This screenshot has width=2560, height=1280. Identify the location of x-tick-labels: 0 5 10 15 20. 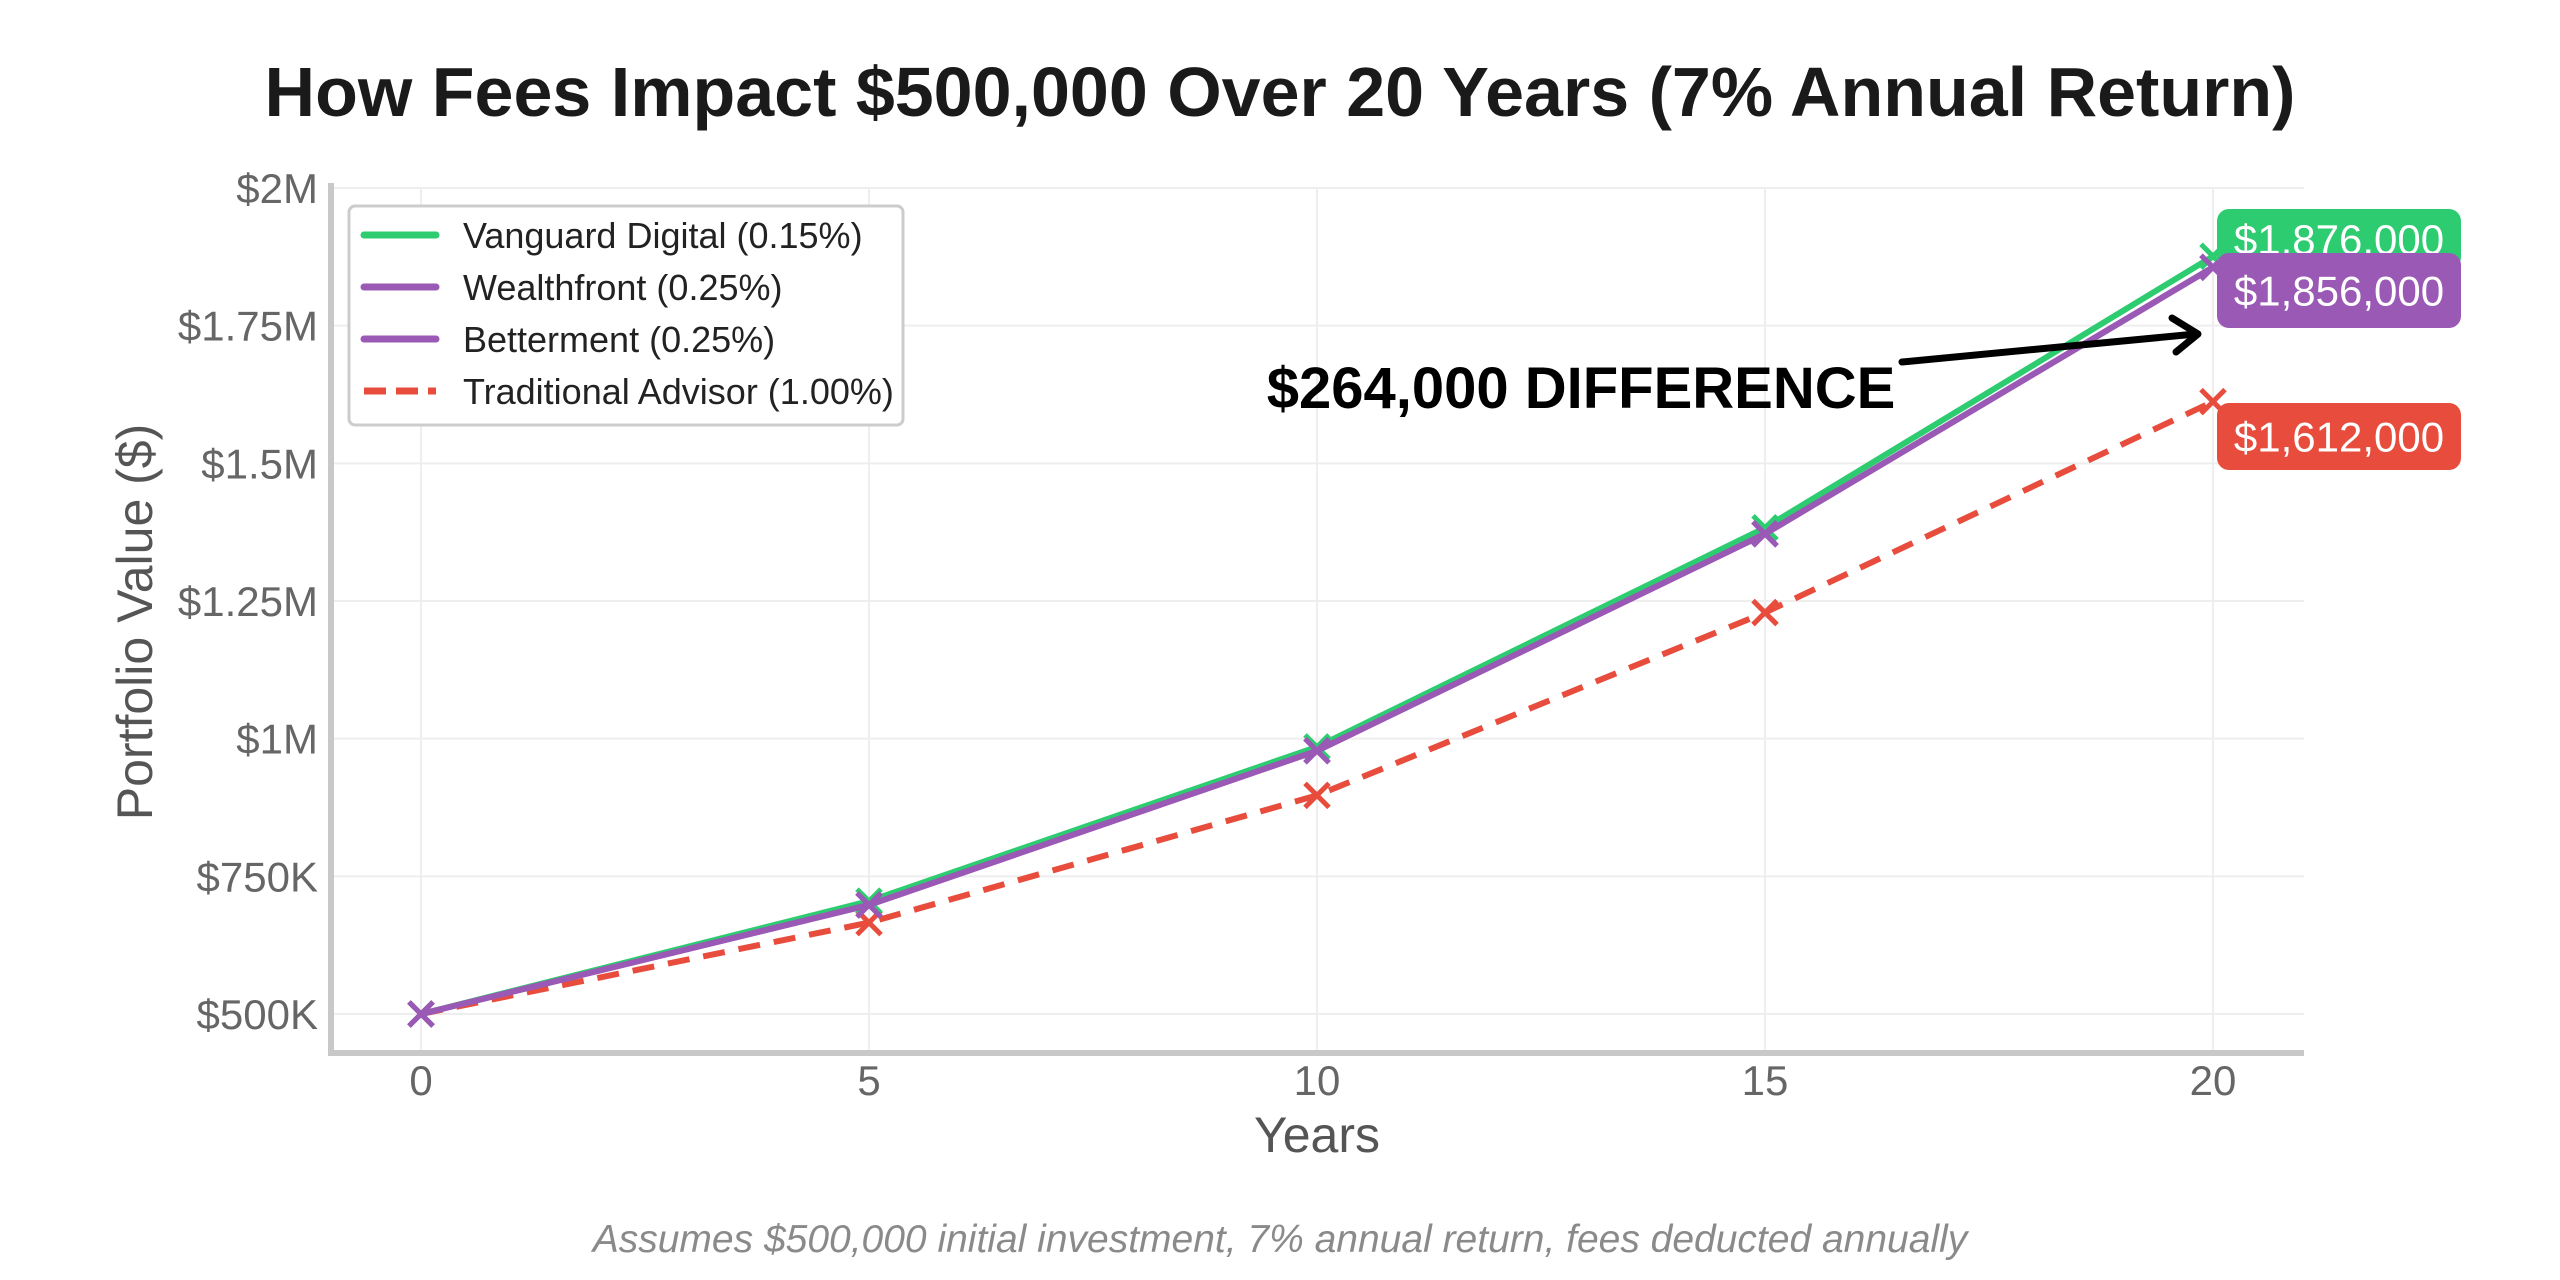
(1322, 1080).